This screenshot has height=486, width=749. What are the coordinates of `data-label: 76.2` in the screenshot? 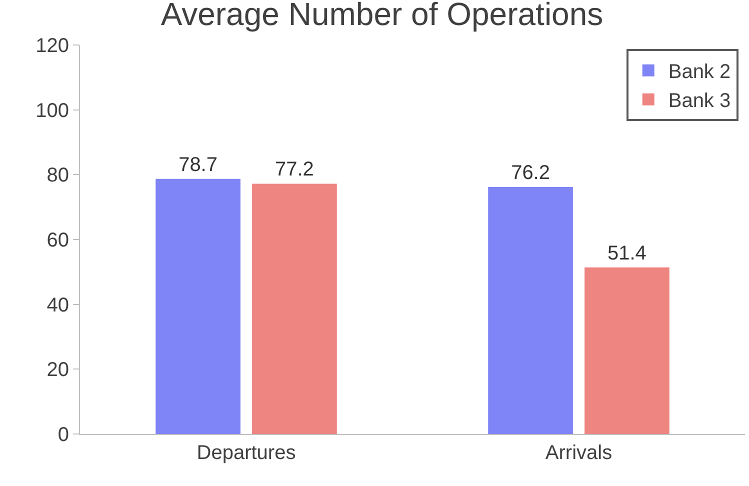 It's located at (530, 173).